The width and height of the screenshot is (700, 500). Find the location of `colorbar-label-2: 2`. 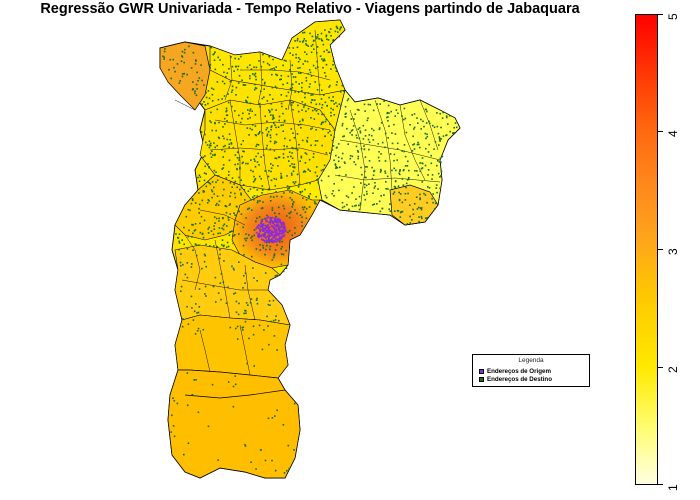

colorbar-label-2: 2 is located at coordinates (673, 369).